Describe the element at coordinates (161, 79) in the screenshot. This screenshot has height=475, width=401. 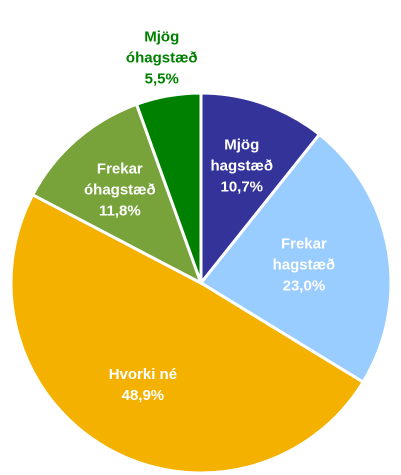
I see `slice-value: 5,5%` at that location.